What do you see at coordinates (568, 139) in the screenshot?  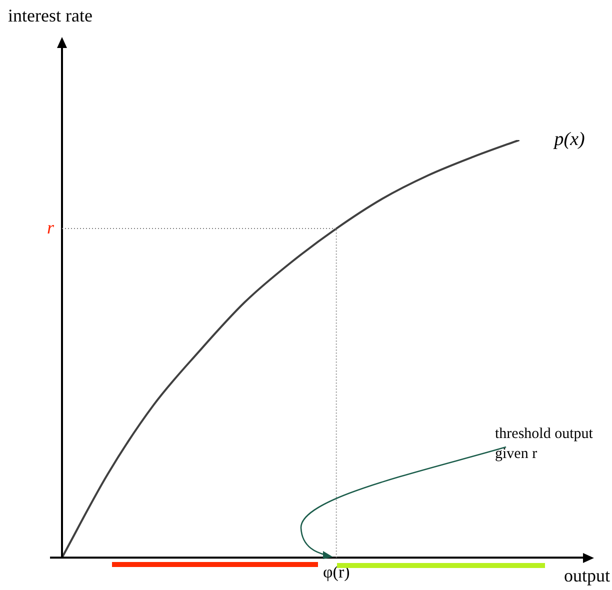 I see `series-label: p(x)` at bounding box center [568, 139].